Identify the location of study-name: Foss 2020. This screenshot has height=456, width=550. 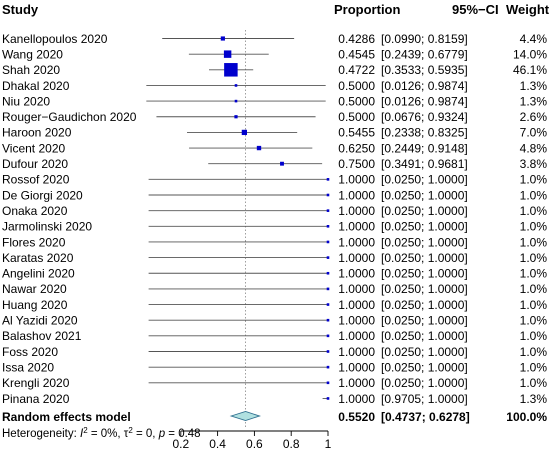
(30, 352).